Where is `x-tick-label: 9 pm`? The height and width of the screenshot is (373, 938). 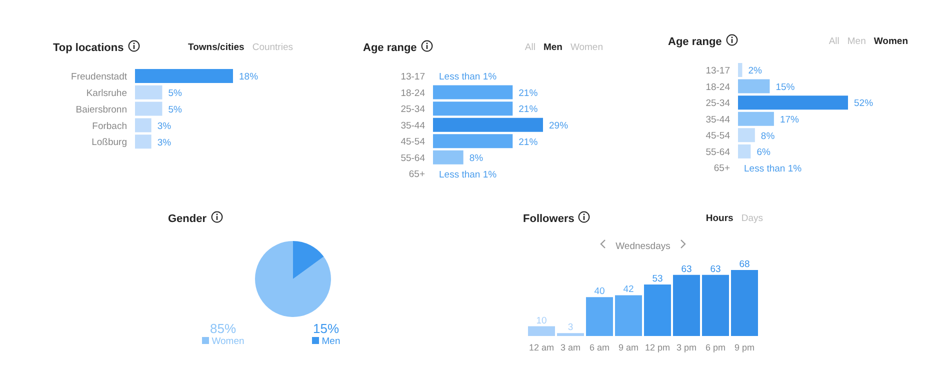
x-tick-label: 9 pm is located at coordinates (744, 347).